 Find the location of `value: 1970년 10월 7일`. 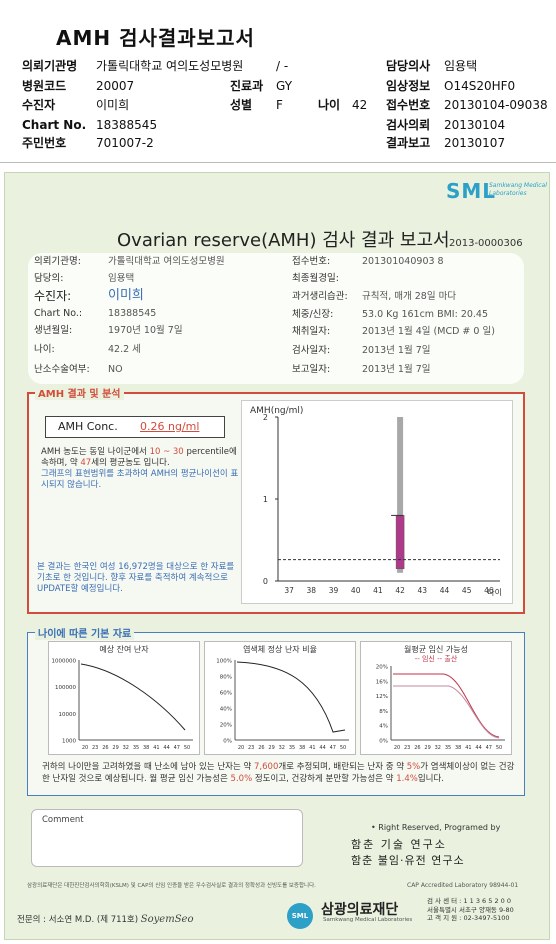

value: 1970년 10월 7일 is located at coordinates (145, 330).